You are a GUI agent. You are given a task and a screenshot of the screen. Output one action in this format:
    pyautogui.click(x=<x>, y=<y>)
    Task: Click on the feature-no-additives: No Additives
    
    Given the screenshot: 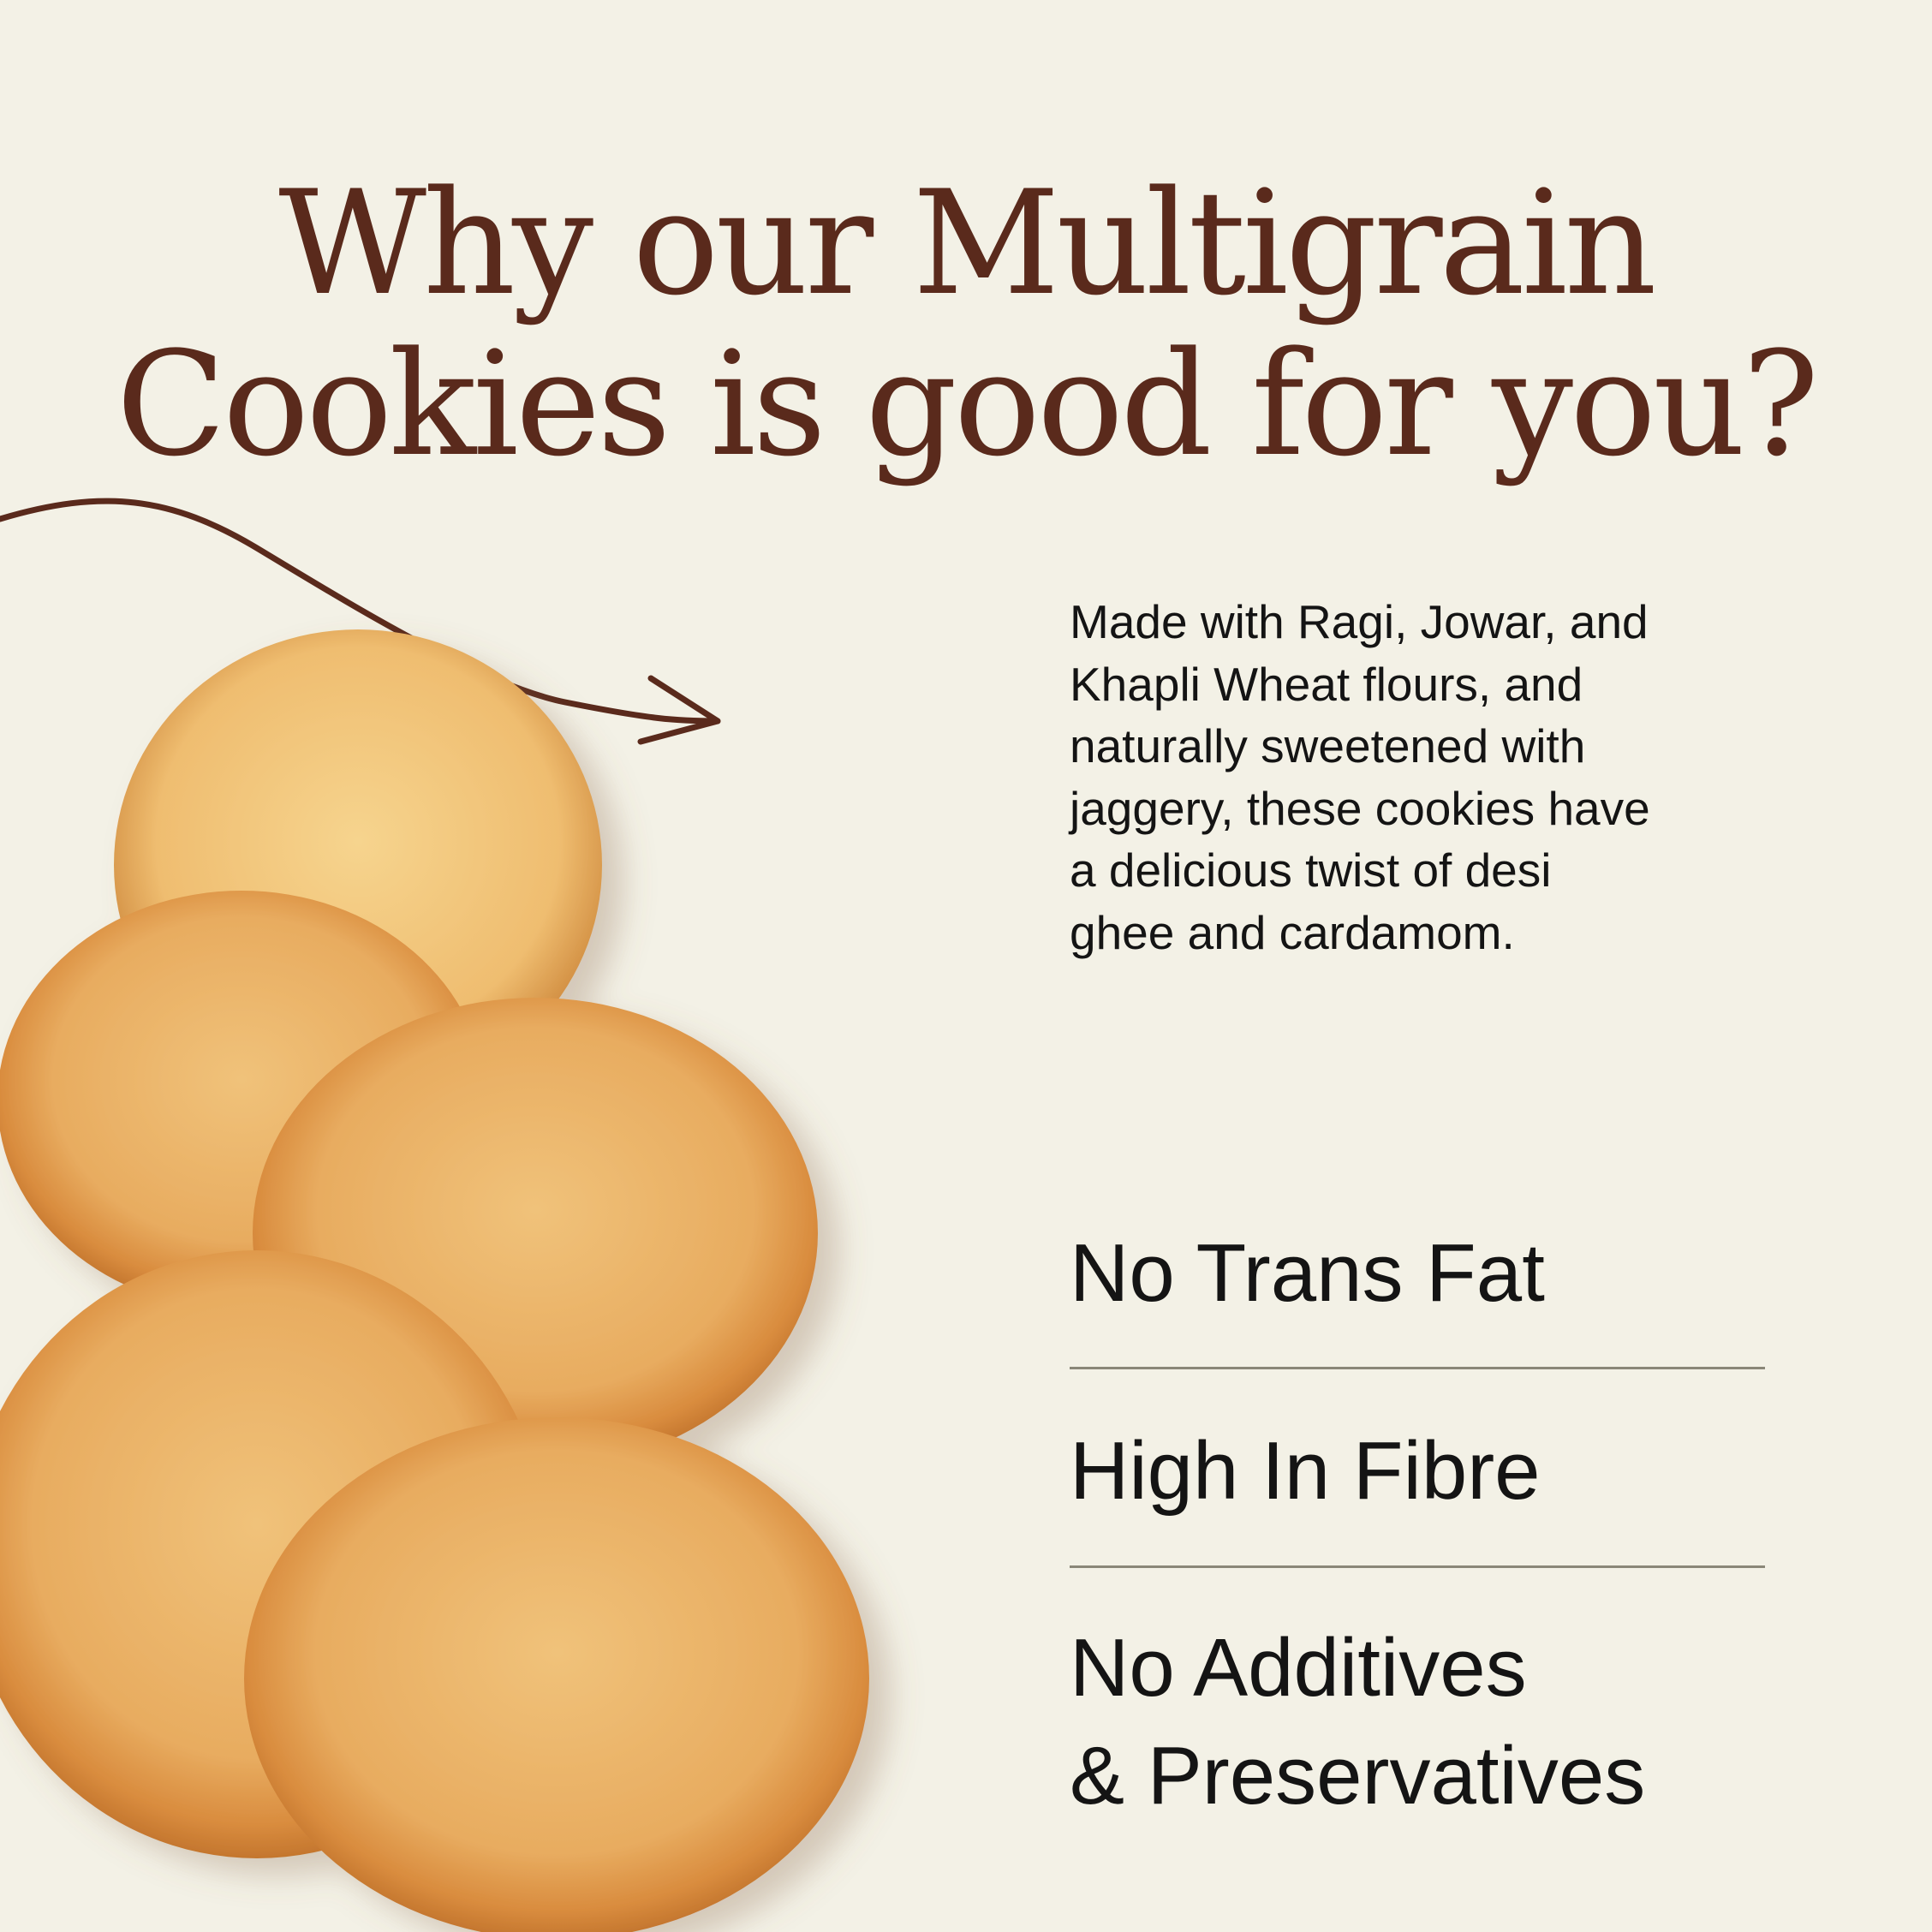 What is the action you would take?
    pyautogui.click(x=1298, y=1668)
    